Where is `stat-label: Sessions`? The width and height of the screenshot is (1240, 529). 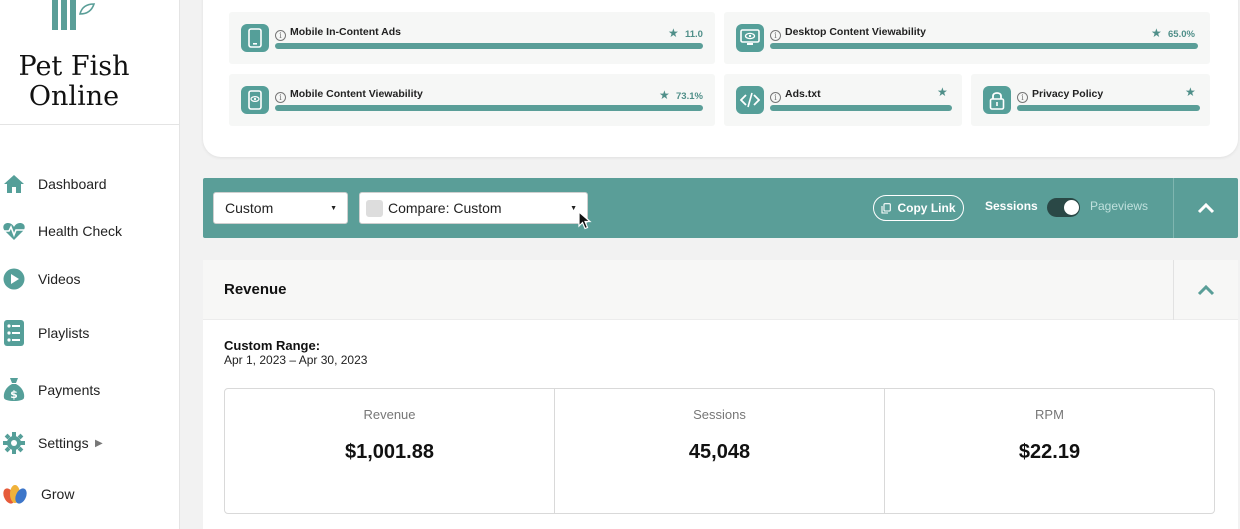 stat-label: Sessions is located at coordinates (719, 414).